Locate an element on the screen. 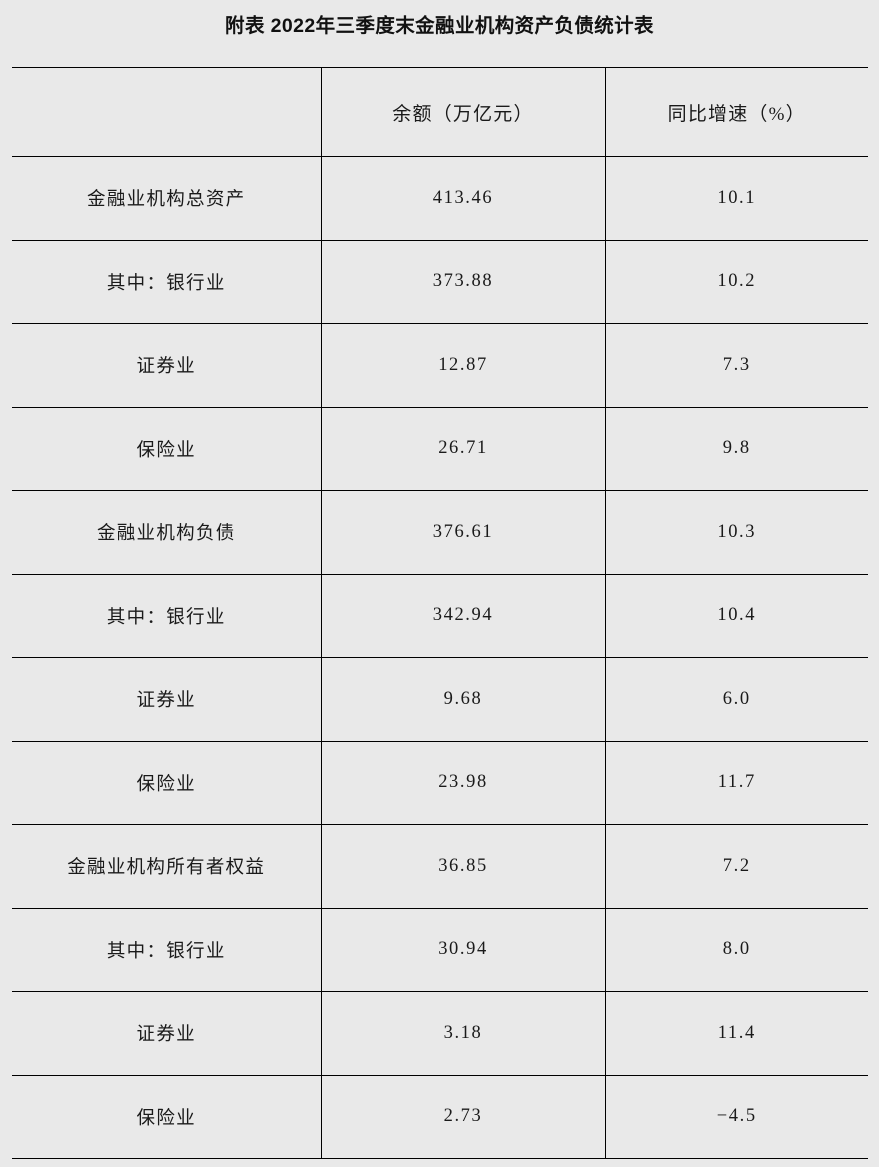 The height and width of the screenshot is (1167, 879). row-balance-value: 36.85 is located at coordinates (463, 865).